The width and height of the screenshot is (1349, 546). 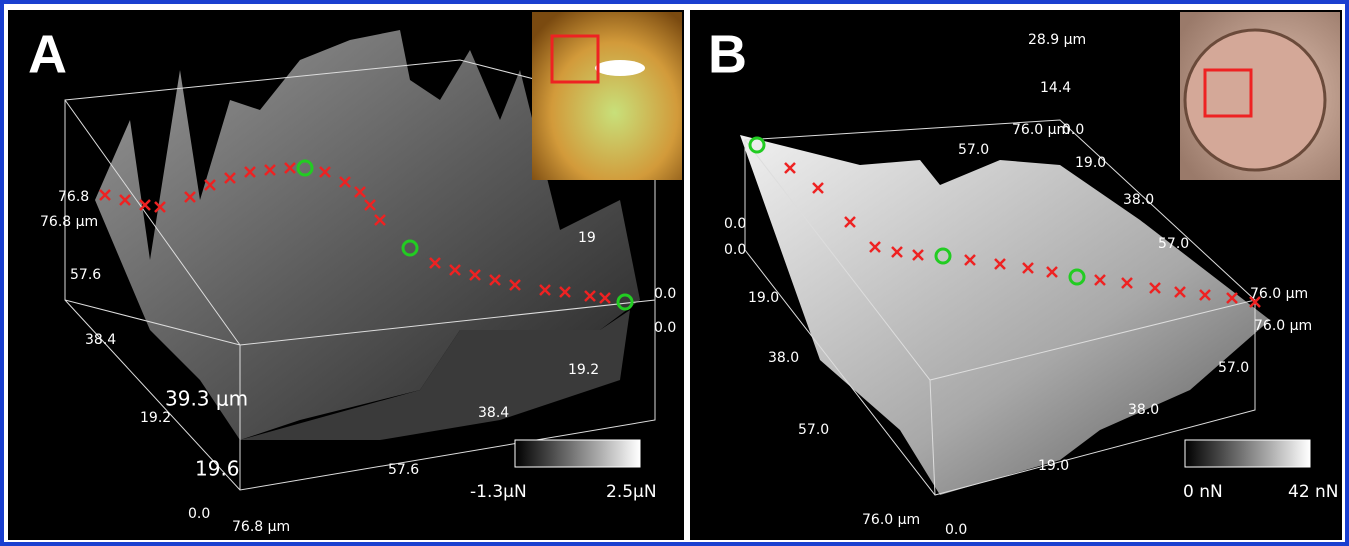 I want to click on panel-letter: B, so click(x=727, y=54).